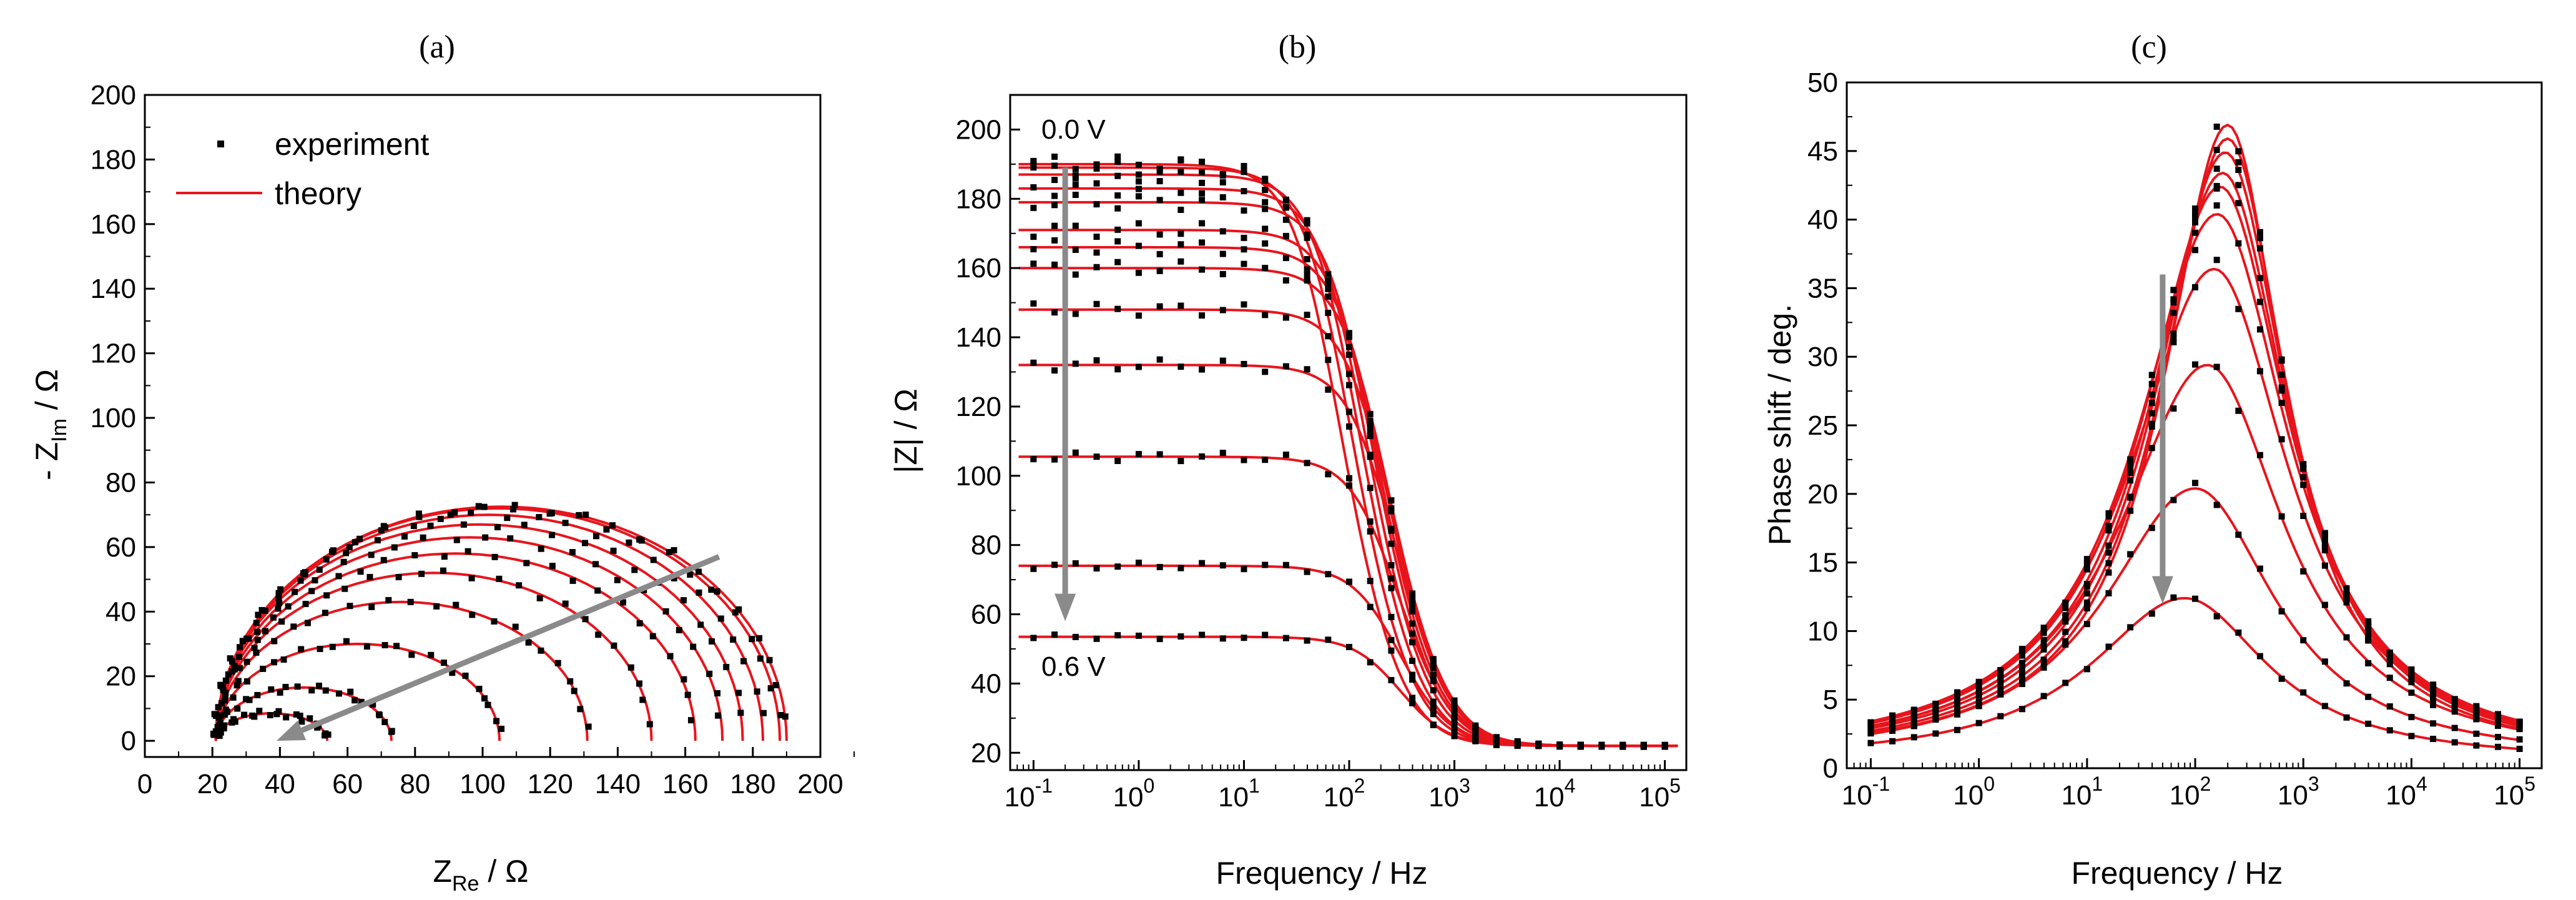  Describe the element at coordinates (113, 95) in the screenshot. I see `y-tick-label-a: 200` at that location.